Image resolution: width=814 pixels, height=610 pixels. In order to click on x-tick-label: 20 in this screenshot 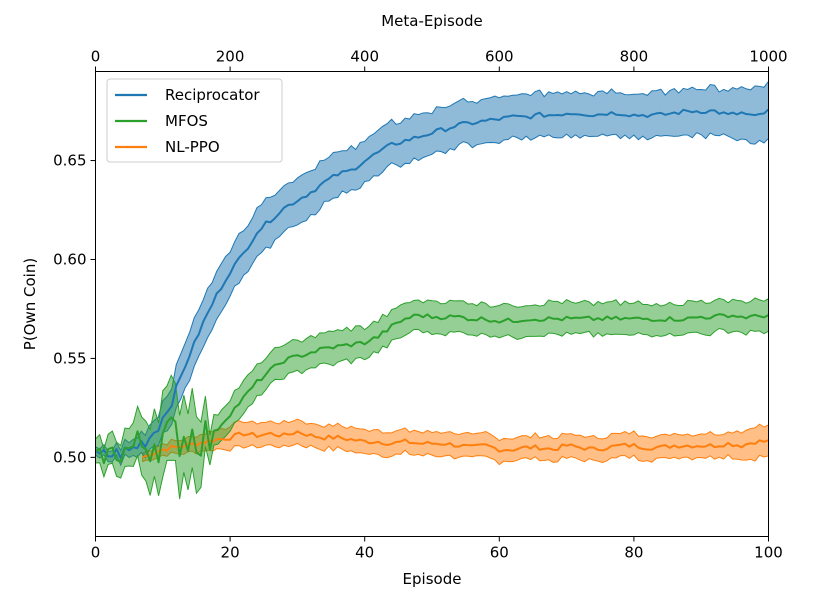, I will do `click(230, 553)`.